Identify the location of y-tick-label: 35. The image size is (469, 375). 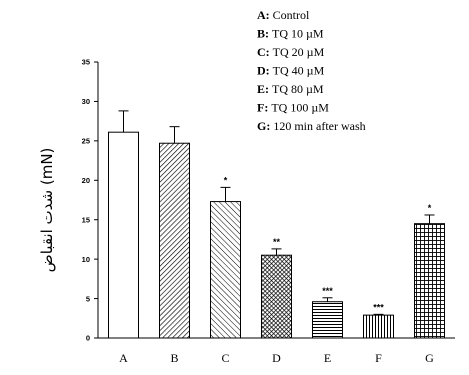
(86, 62).